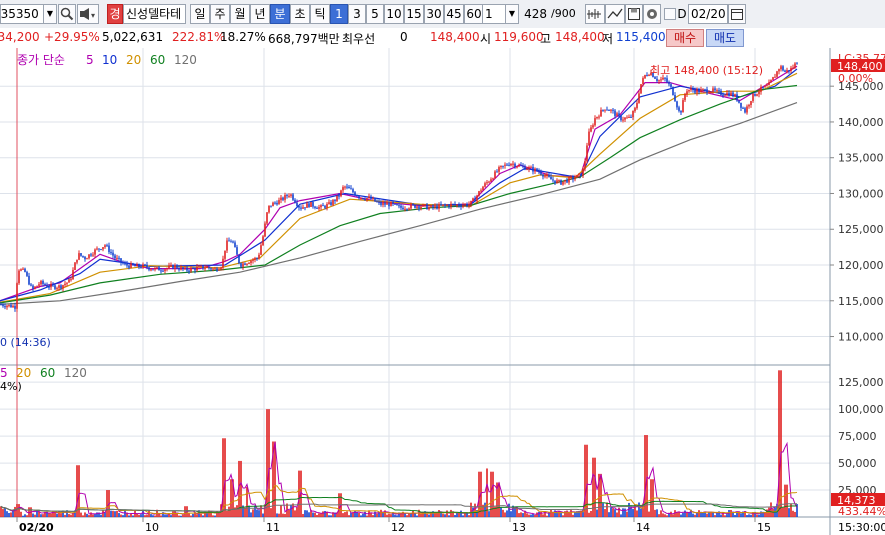 The height and width of the screenshot is (535, 885). What do you see at coordinates (300, 14) in the screenshot?
I see `period-second: 초` at bounding box center [300, 14].